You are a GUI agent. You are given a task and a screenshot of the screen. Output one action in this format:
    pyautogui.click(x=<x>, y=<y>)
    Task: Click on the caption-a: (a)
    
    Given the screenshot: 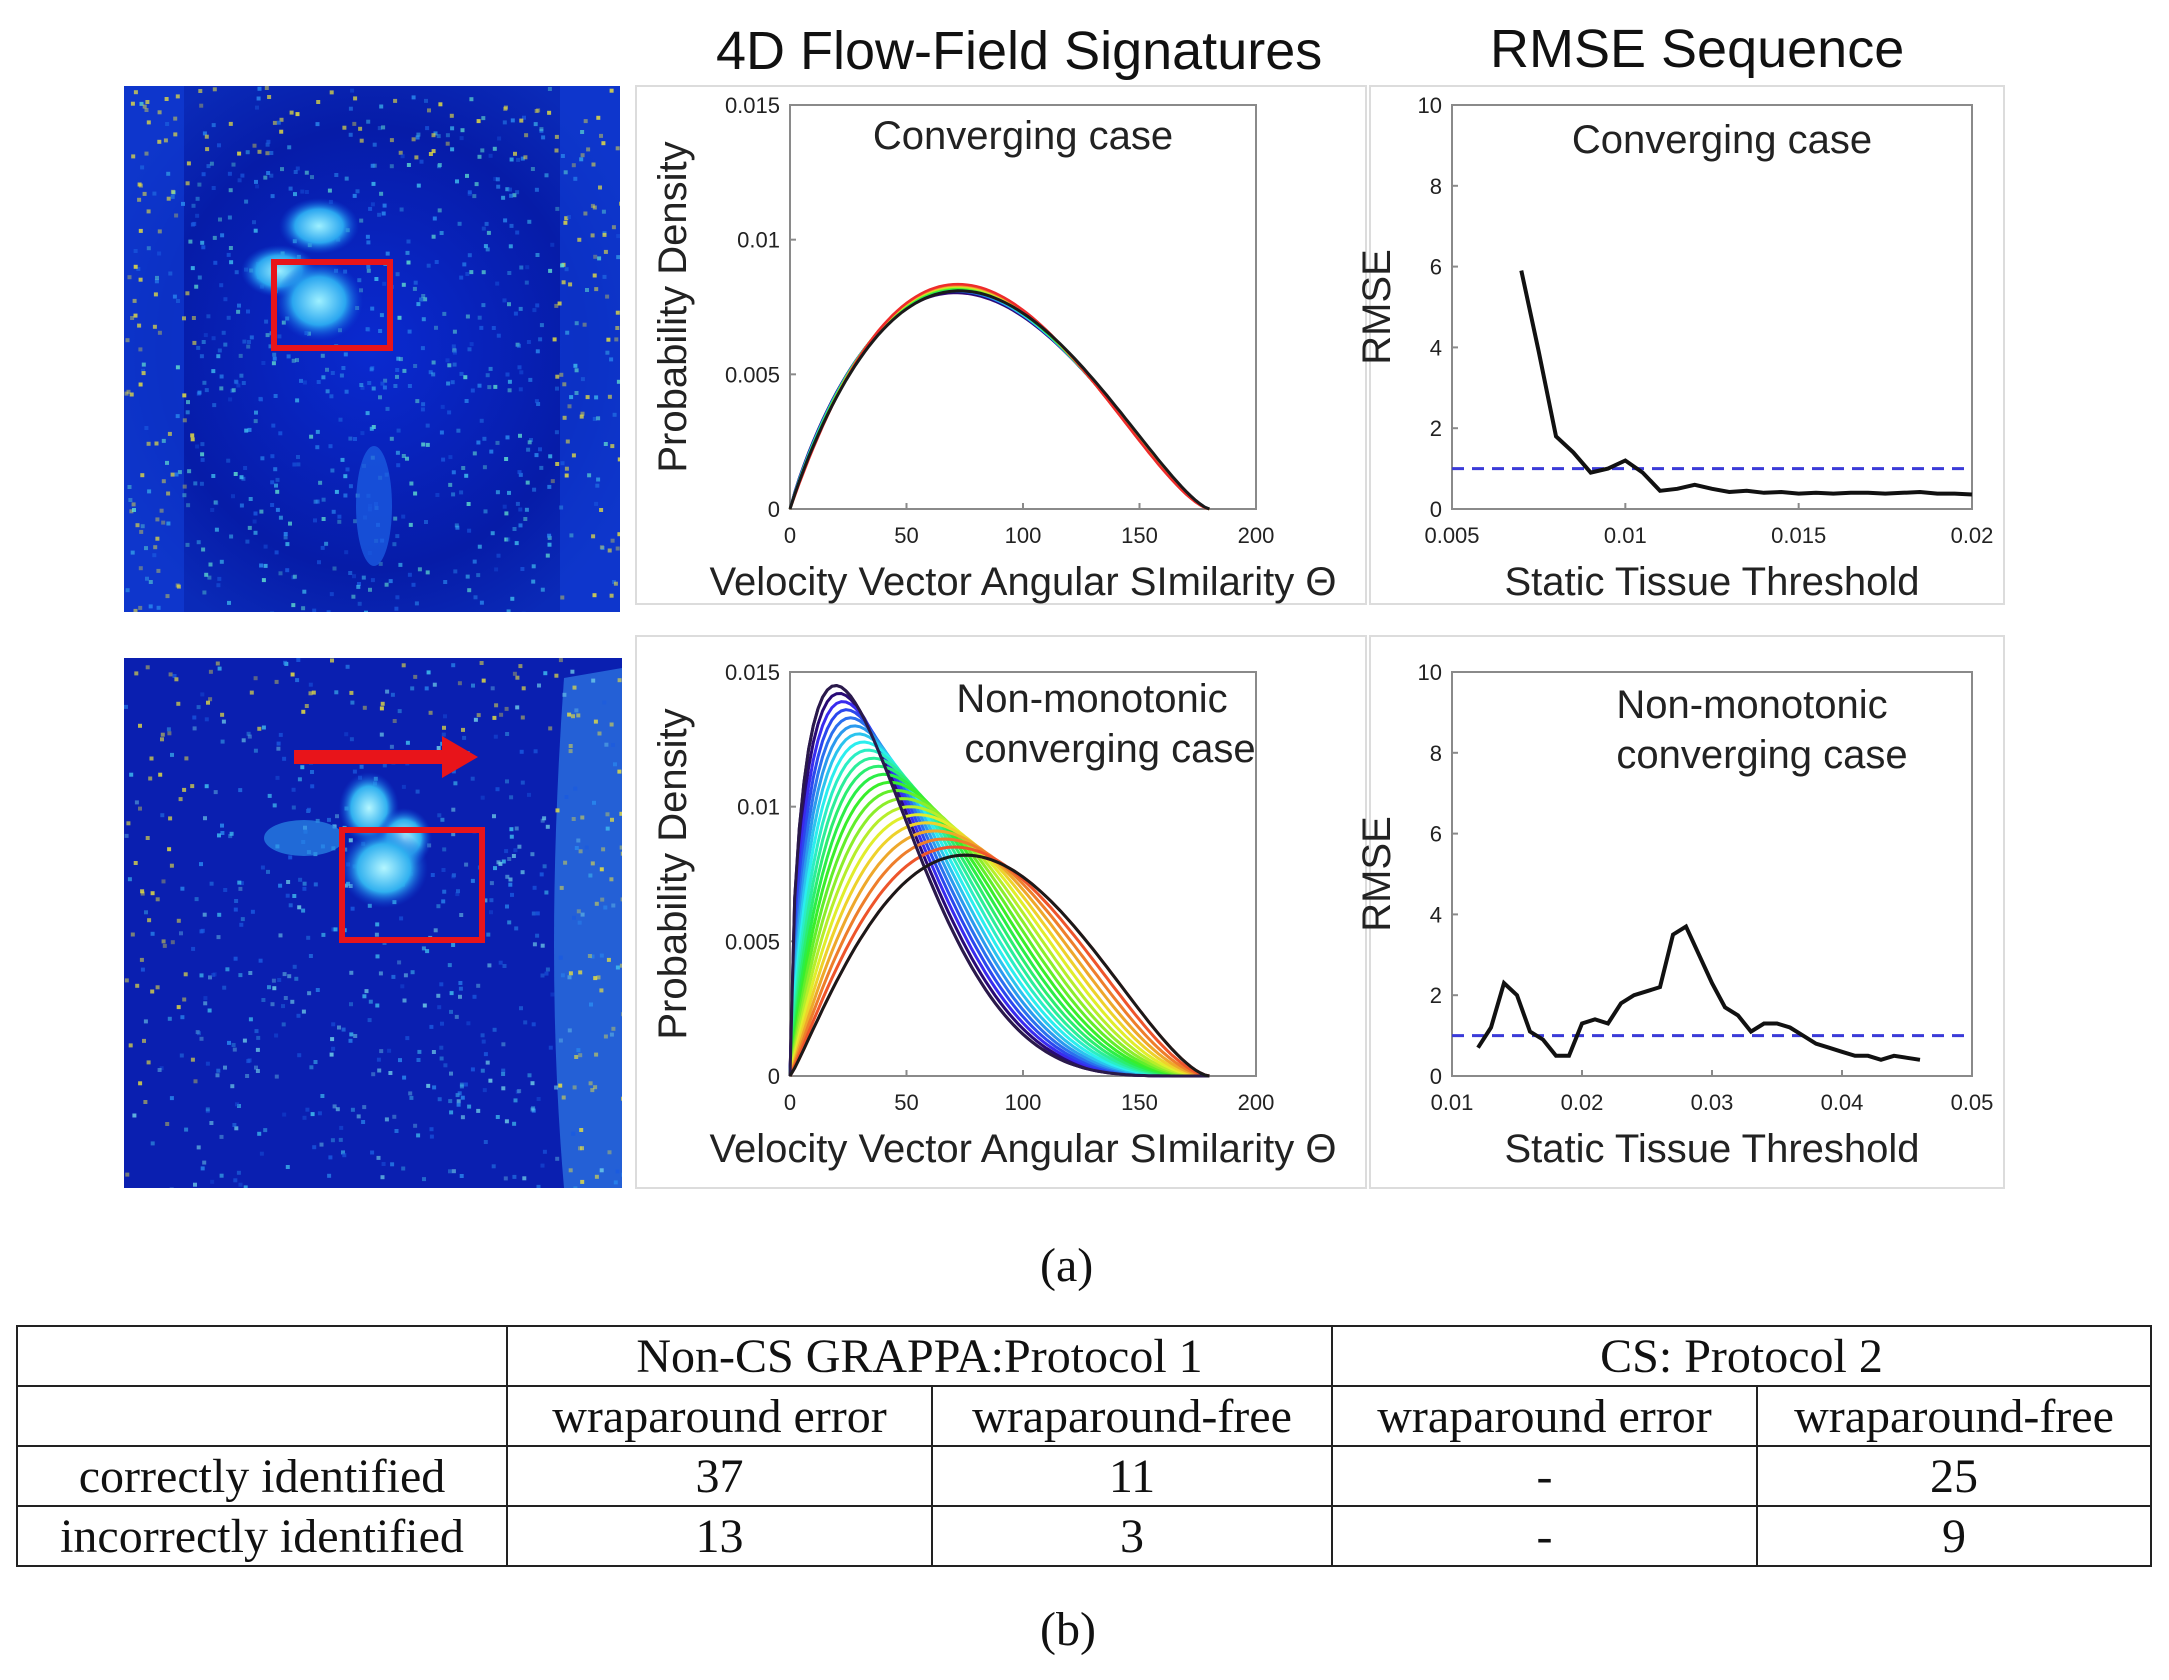 What is the action you would take?
    pyautogui.click(x=1067, y=1265)
    